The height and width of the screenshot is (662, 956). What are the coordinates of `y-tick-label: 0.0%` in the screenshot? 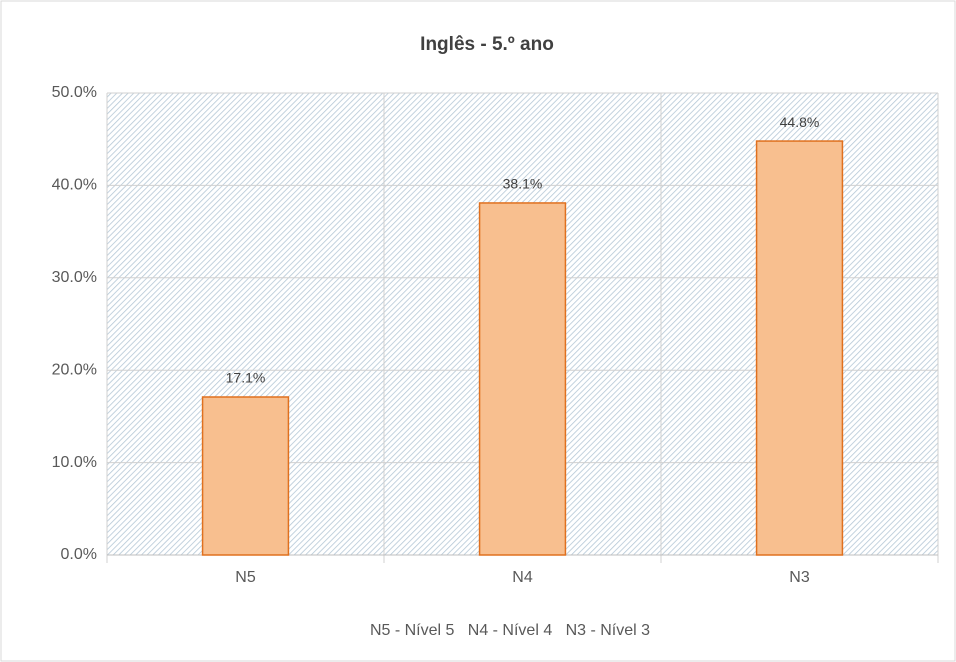 It's located at (79, 554).